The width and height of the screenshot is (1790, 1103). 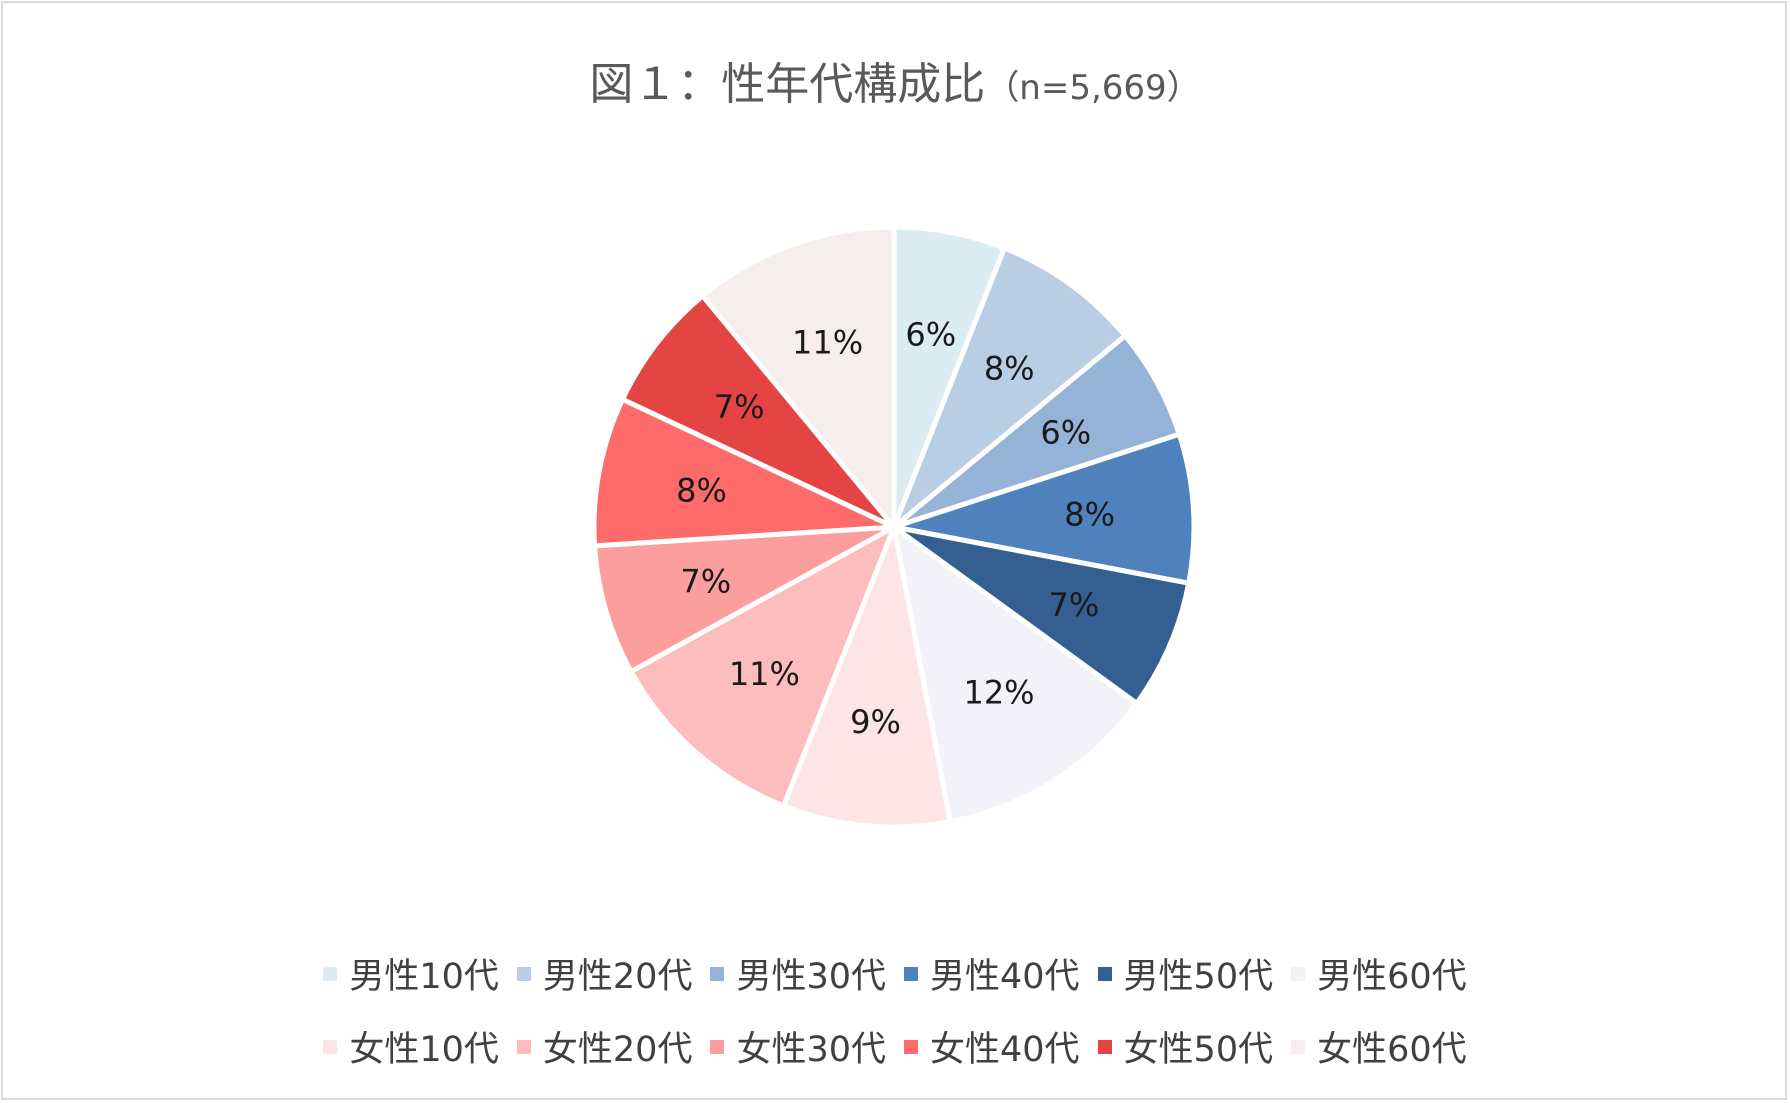 What do you see at coordinates (1198, 1050) in the screenshot?
I see `legend-label: 女性50代` at bounding box center [1198, 1050].